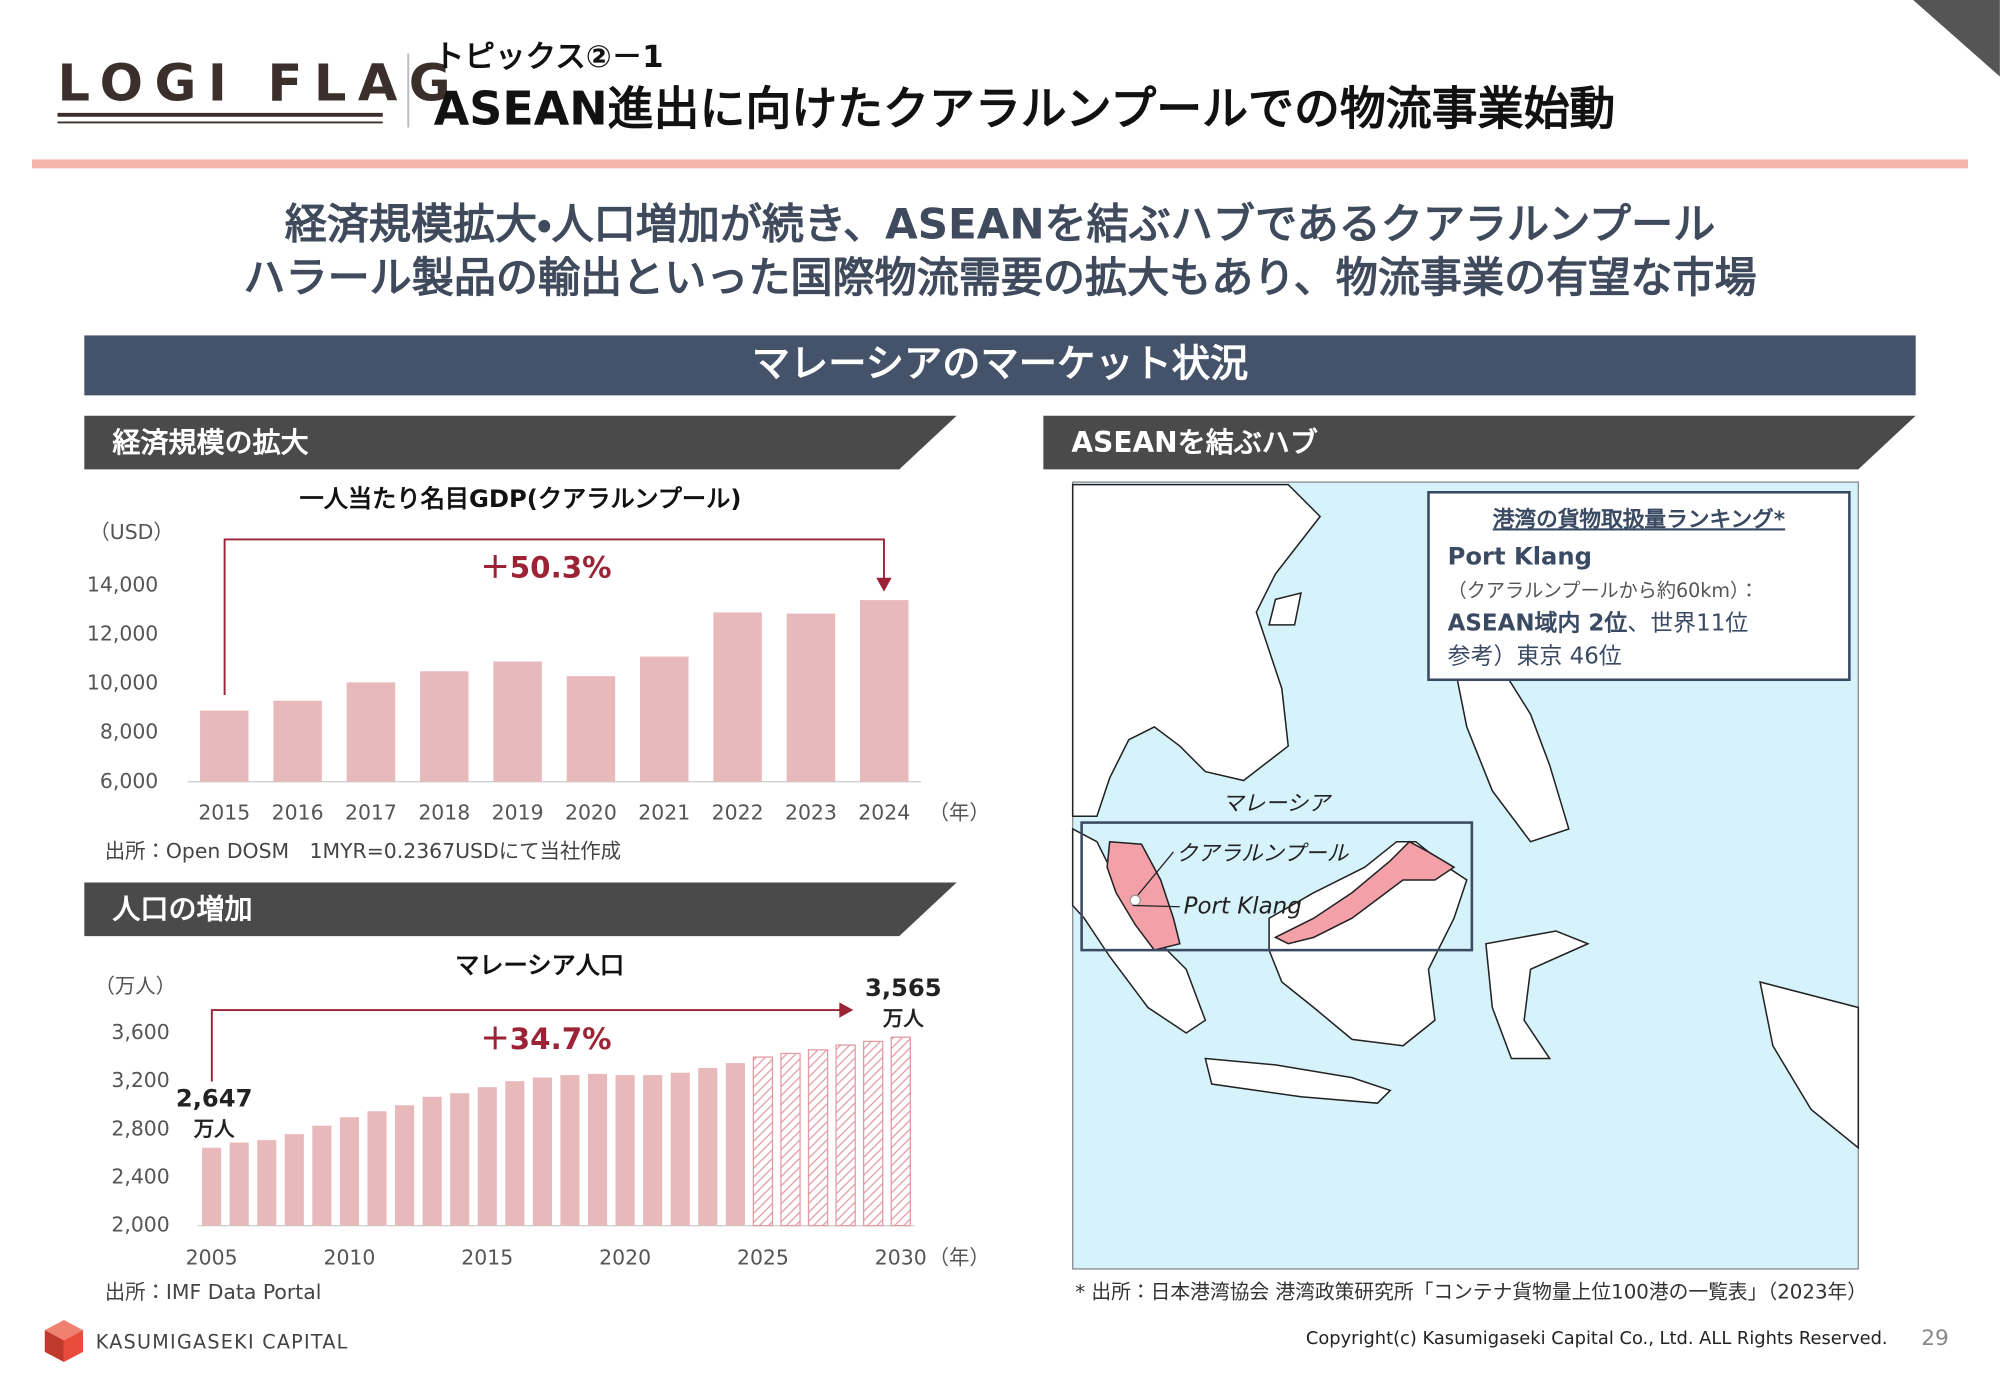 The image size is (2000, 1385). I want to click on x-tick-label: 2021, so click(664, 813).